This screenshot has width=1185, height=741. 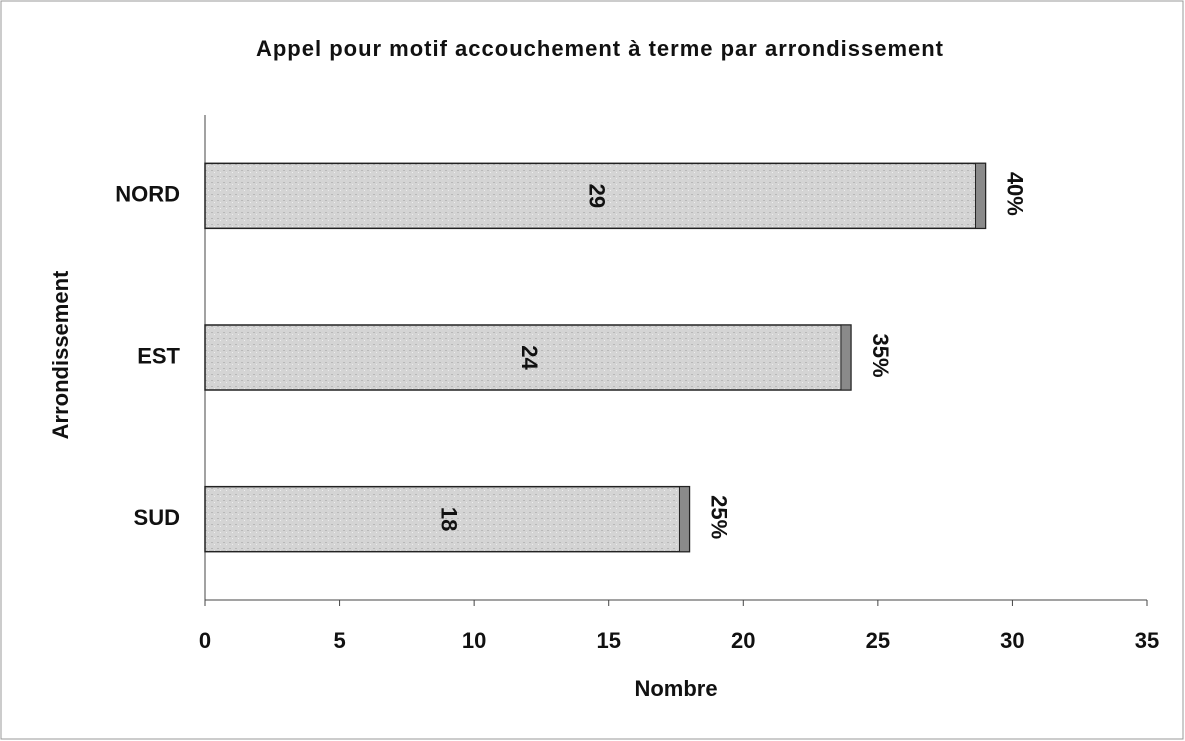 I want to click on share-label: 35%, so click(x=880, y=355).